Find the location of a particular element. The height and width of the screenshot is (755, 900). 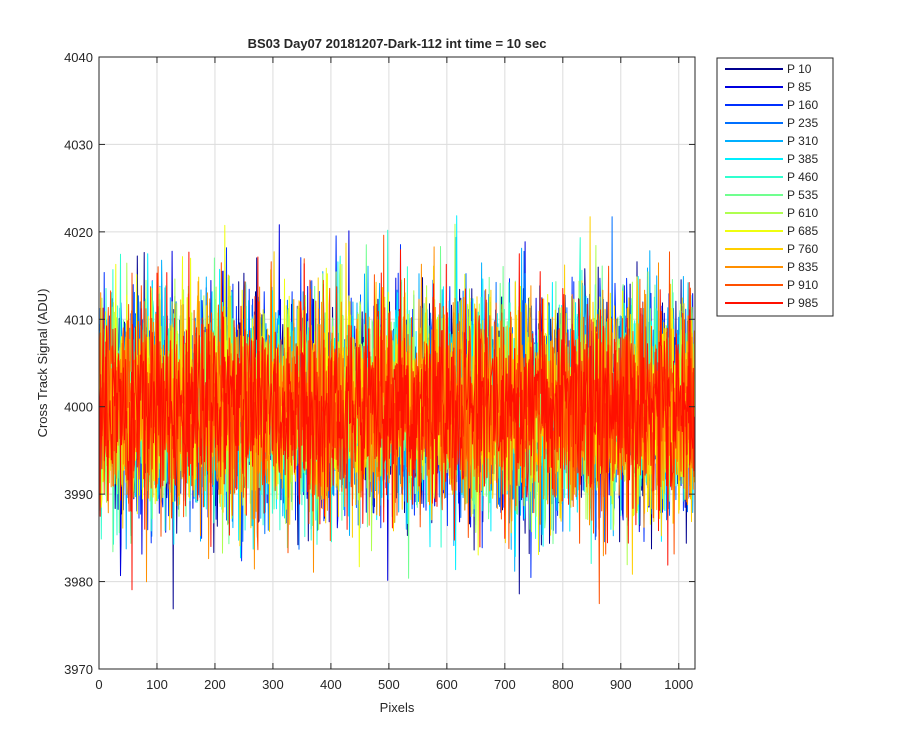

legend-label: P 10 is located at coordinates (799, 69).